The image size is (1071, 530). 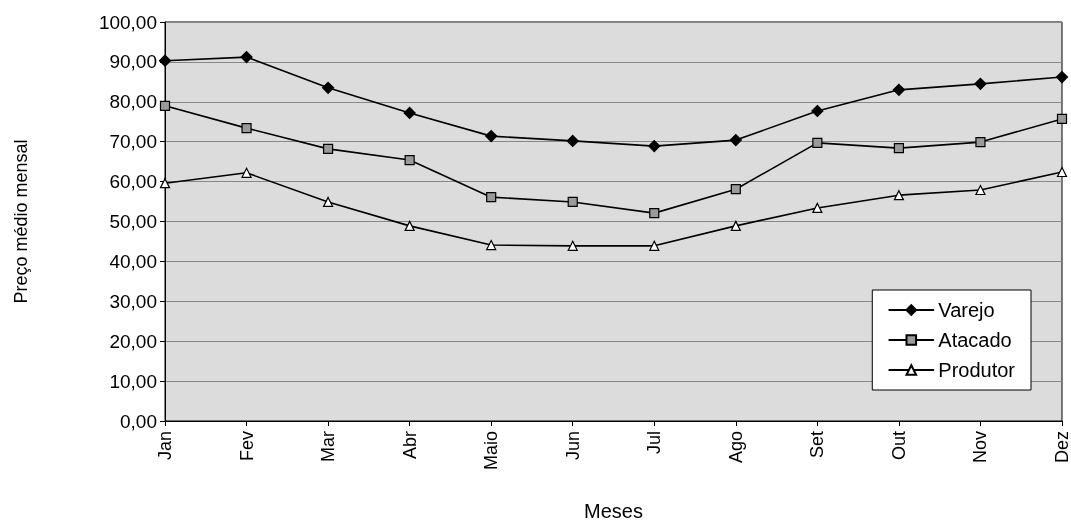 I want to click on y-tick-label: 10,00, so click(x=133, y=381).